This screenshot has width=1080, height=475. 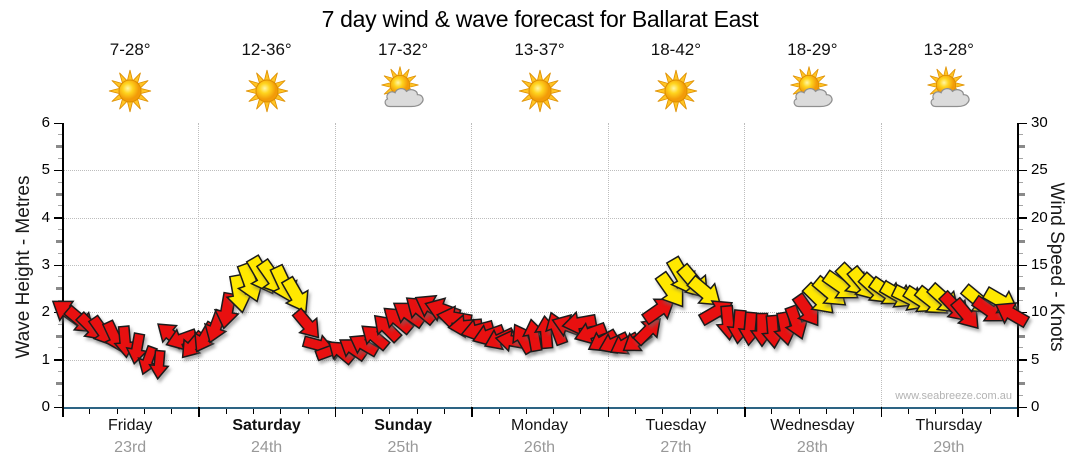 I want to click on wave-axis-tick-label: 3, so click(x=45, y=264).